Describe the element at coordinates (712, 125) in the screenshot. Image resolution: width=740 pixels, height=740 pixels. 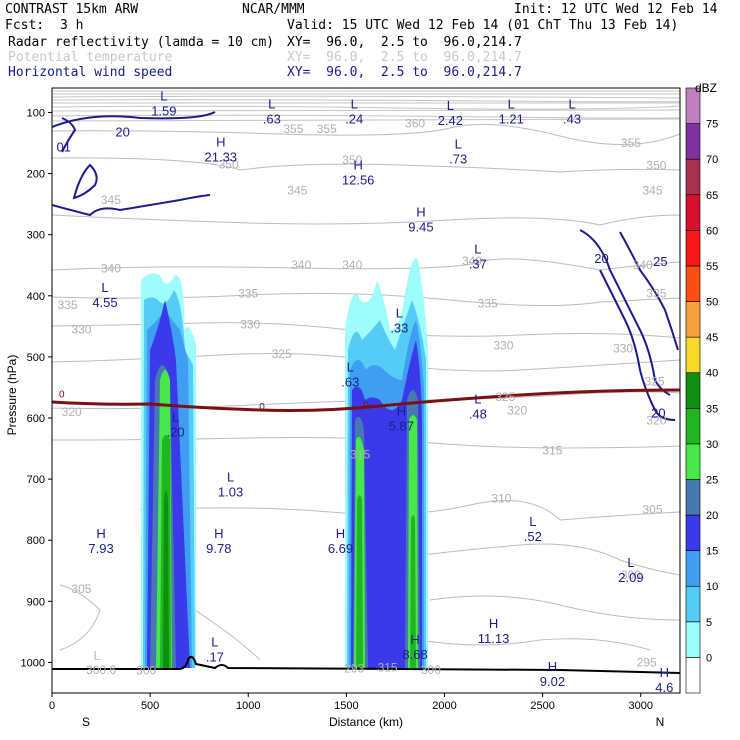
I see `colorbar-label: 75` at that location.